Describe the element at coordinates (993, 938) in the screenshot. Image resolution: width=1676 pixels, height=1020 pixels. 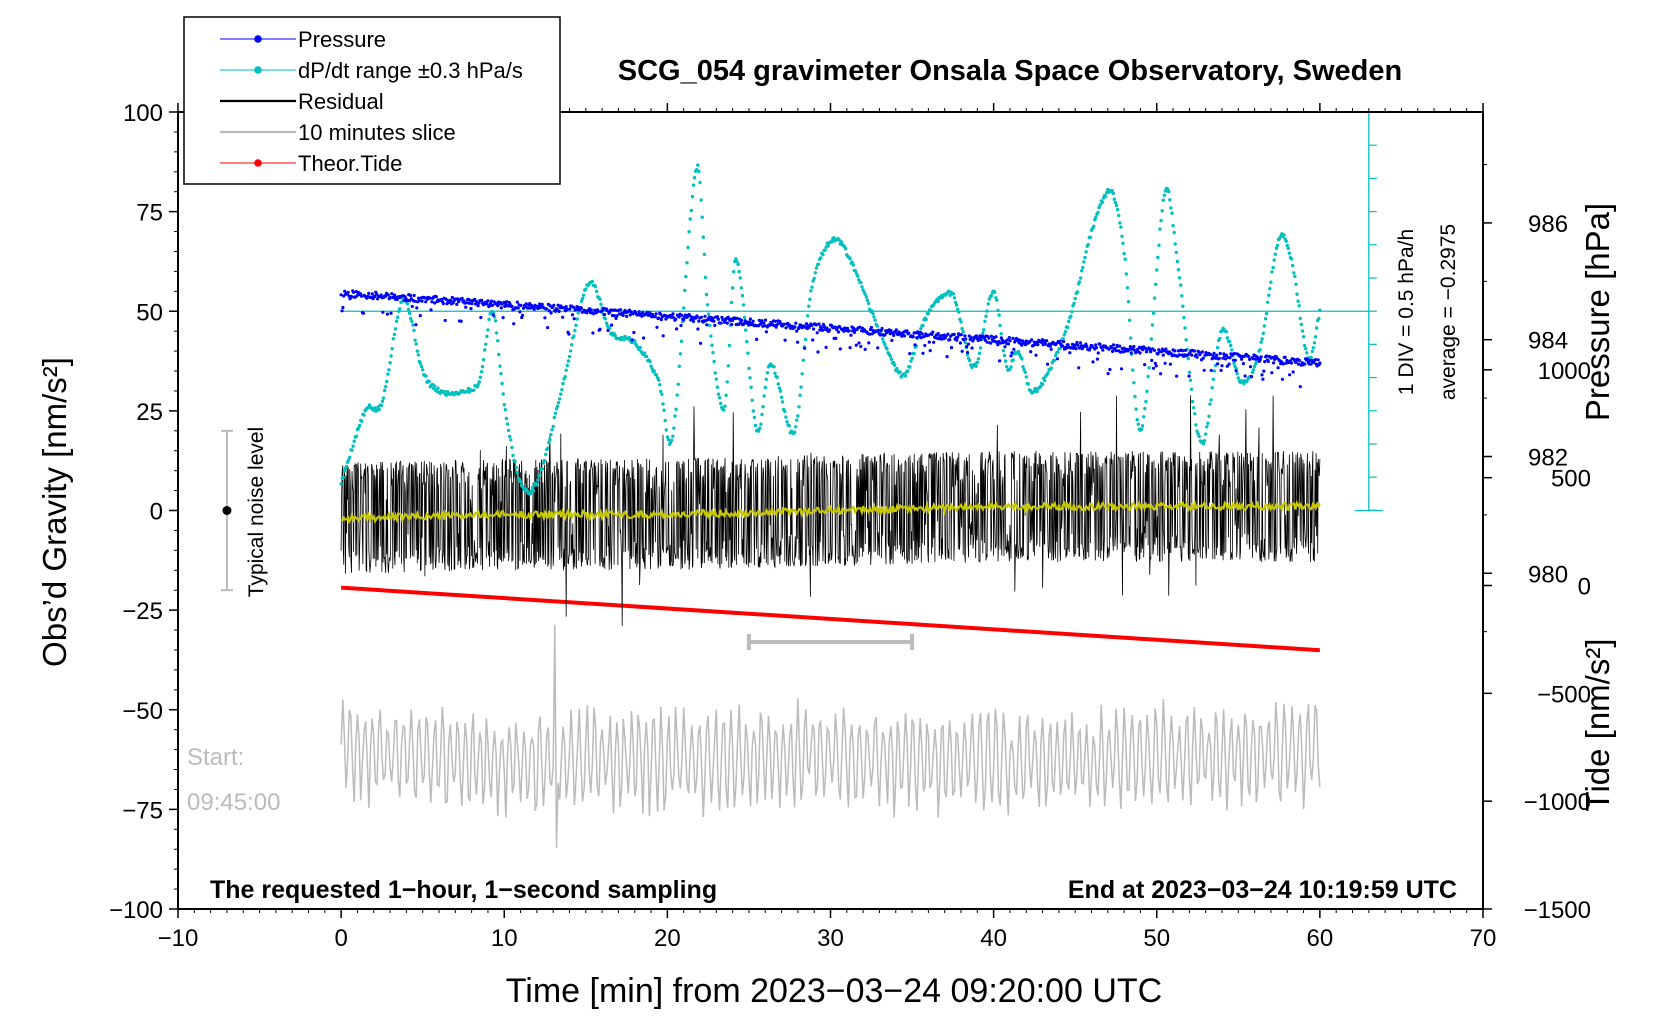
I see `x-tick-label: 40` at that location.